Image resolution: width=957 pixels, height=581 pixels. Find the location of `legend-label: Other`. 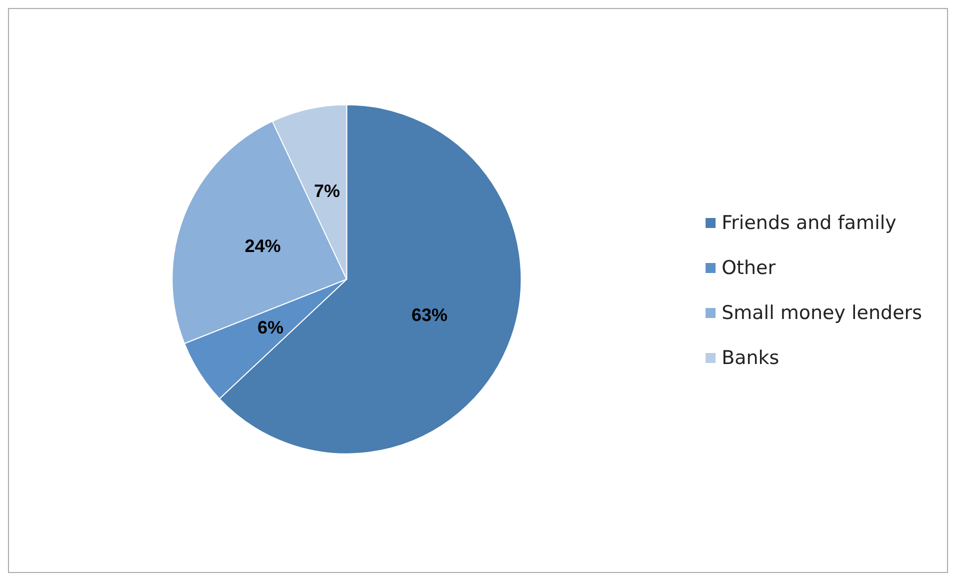

legend-label: Other is located at coordinates (749, 268).